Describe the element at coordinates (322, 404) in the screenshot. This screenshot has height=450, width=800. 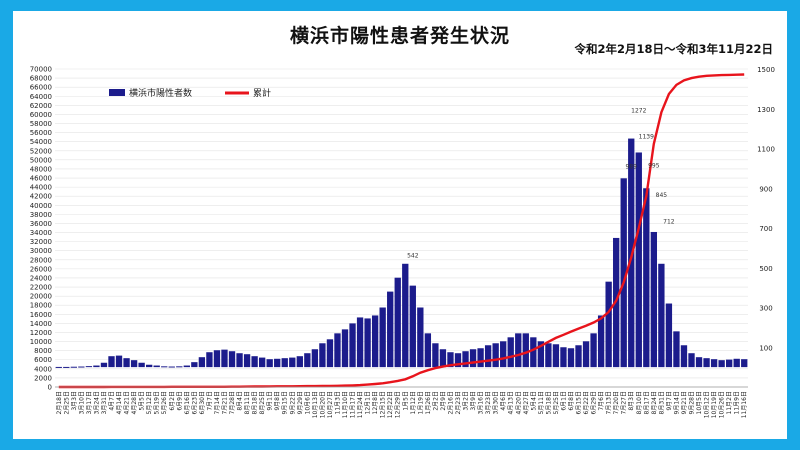
I see `x-tick-label: 10月20日` at that location.